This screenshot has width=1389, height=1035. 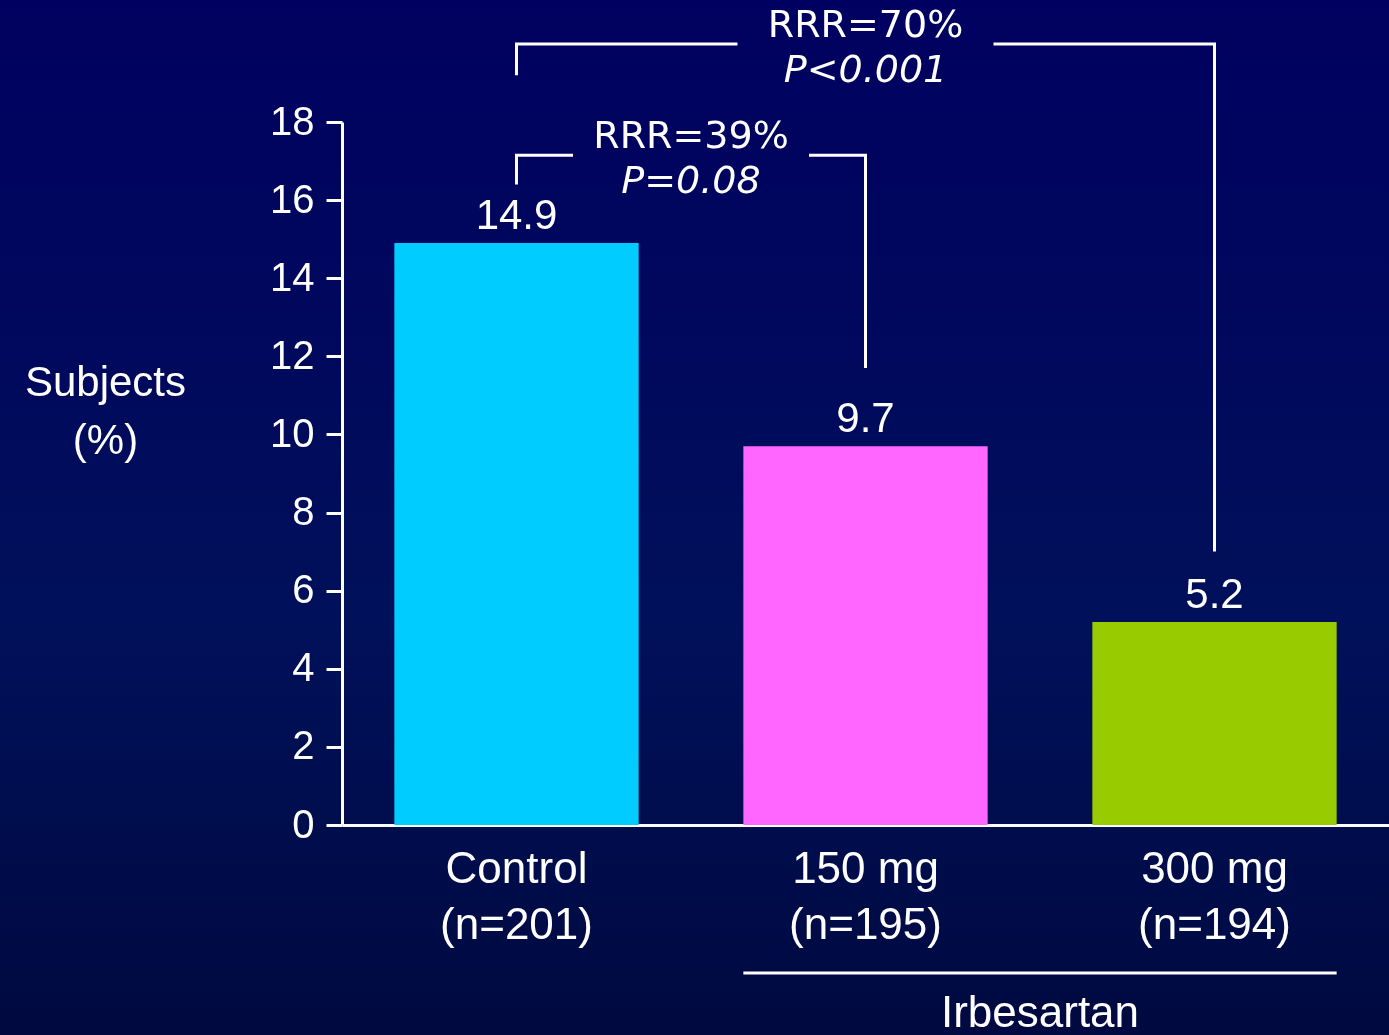 I want to click on data-label: 9.7, so click(x=865, y=418).